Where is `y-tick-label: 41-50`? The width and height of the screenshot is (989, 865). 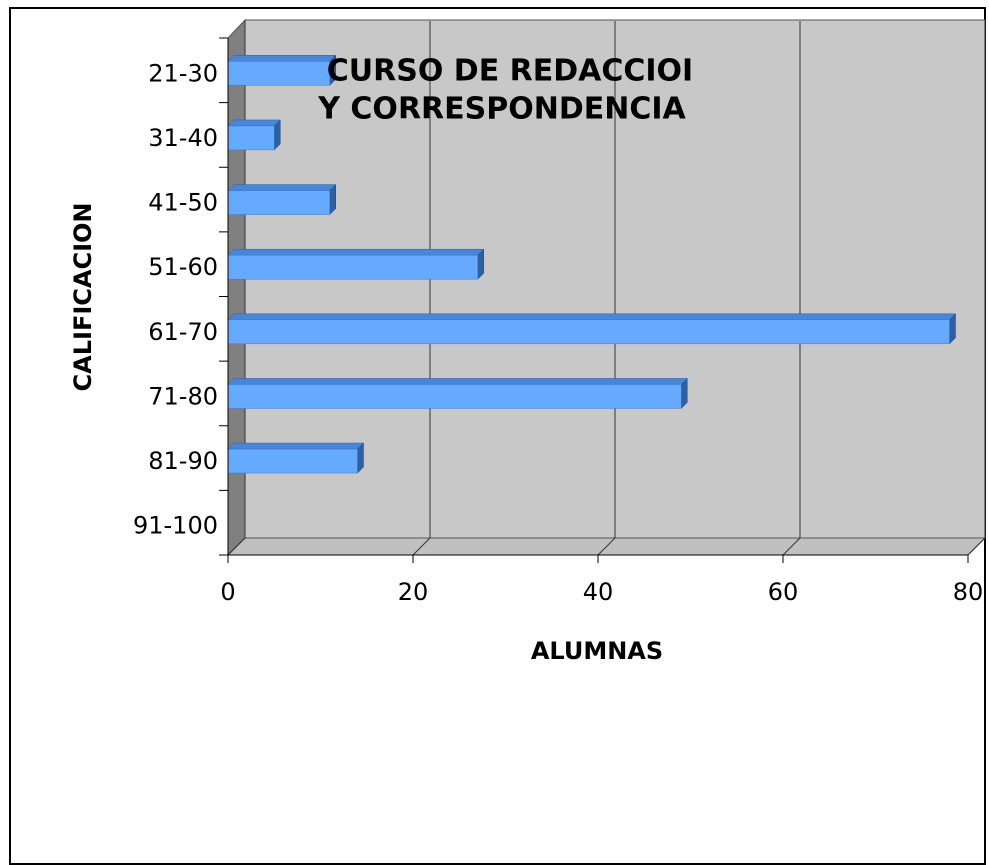 y-tick-label: 41-50 is located at coordinates (183, 203).